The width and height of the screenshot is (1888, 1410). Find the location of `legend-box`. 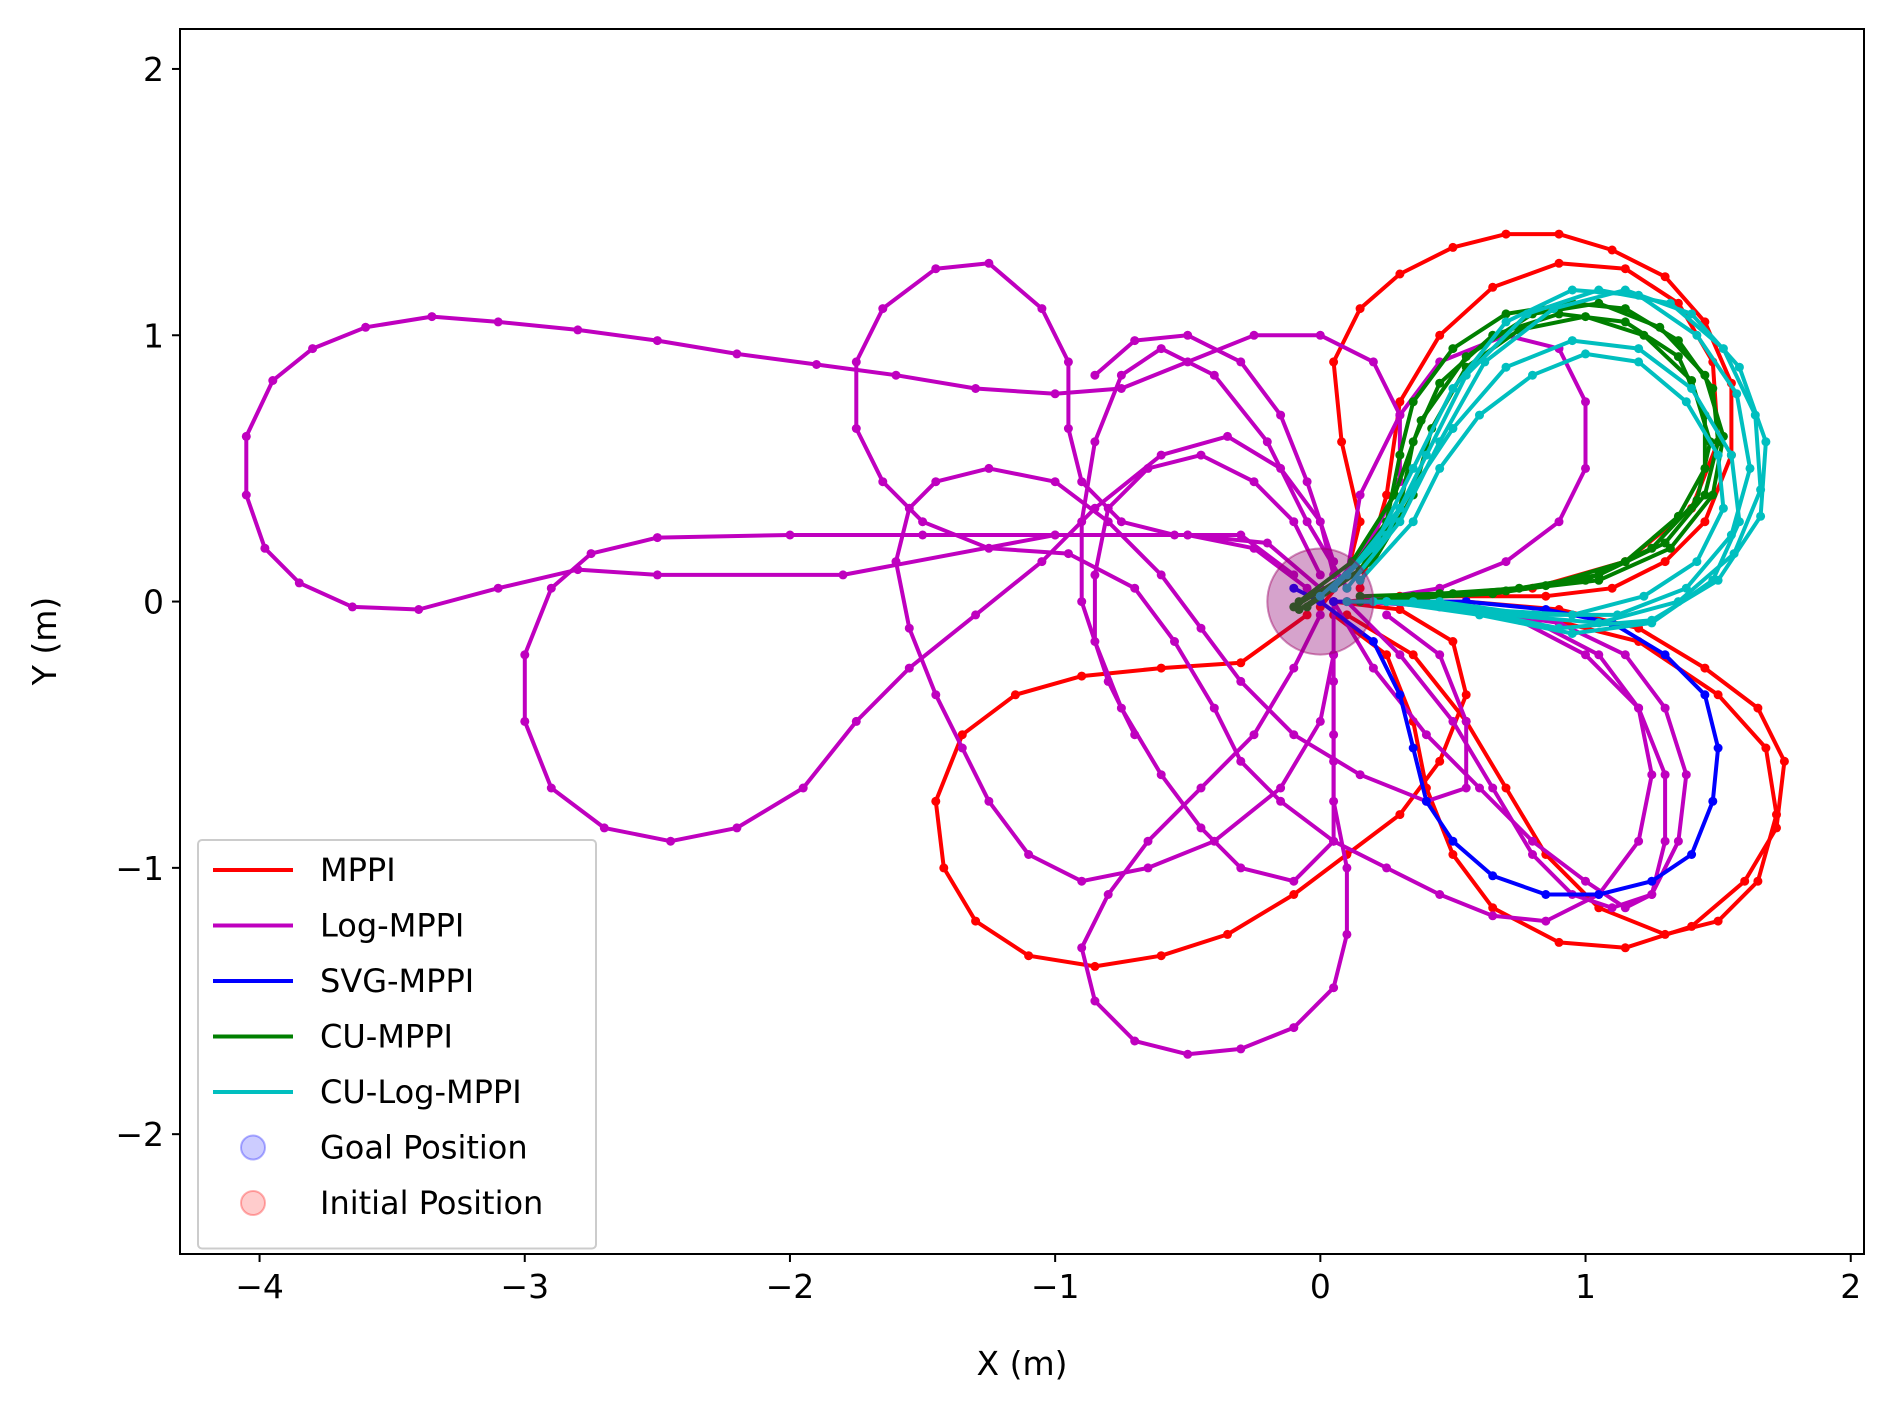

legend-box is located at coordinates (397, 1044).